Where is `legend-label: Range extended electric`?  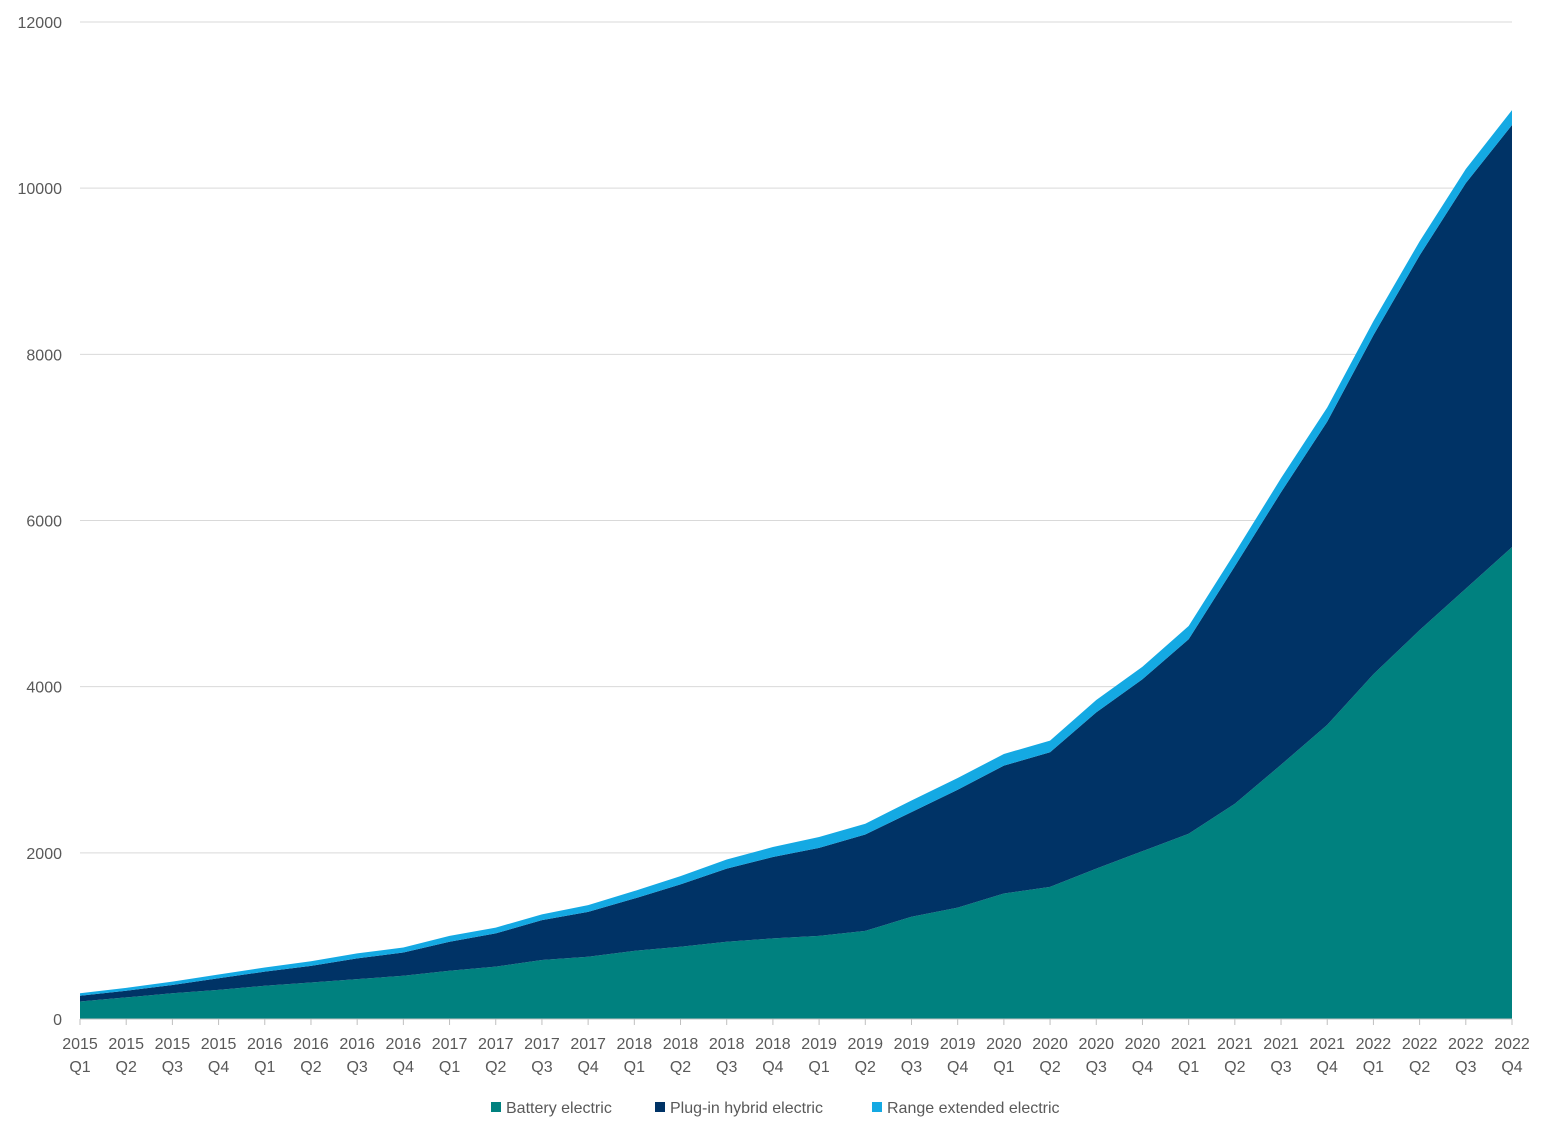 legend-label: Range extended electric is located at coordinates (973, 1108).